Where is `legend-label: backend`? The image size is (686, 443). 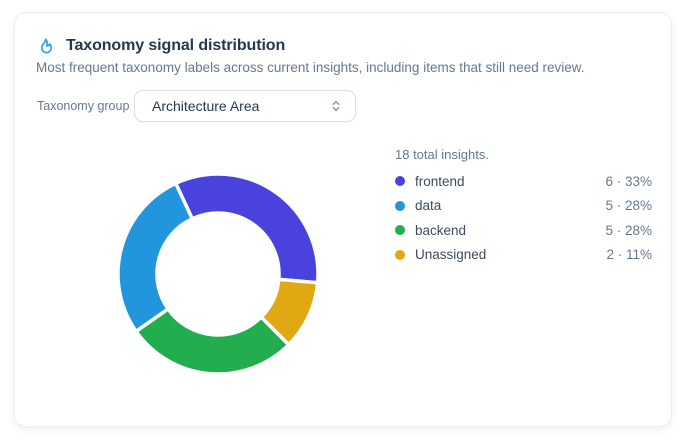
legend-label: backend is located at coordinates (441, 230).